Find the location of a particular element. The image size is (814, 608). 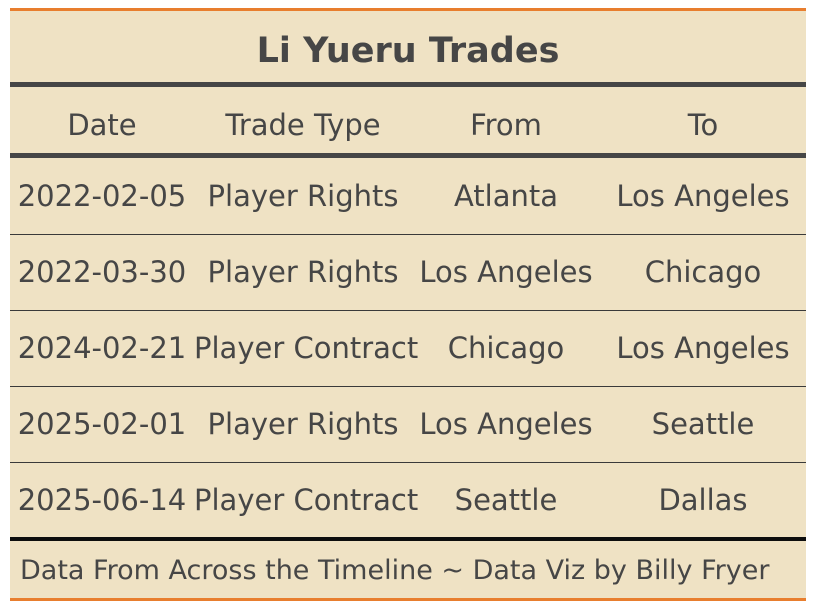

cell-from: Chicago is located at coordinates (506, 348).